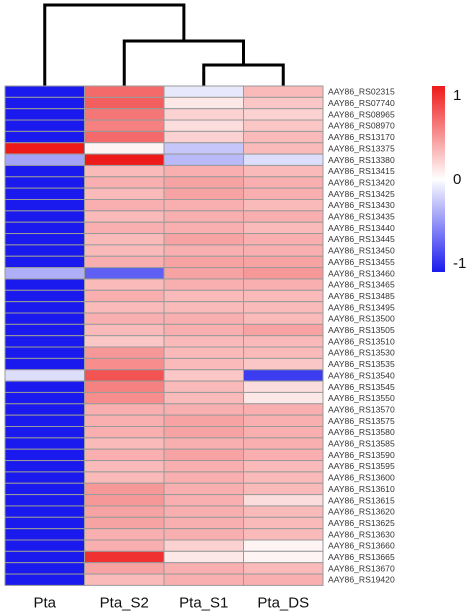 The height and width of the screenshot is (616, 474). What do you see at coordinates (361, 512) in the screenshot?
I see `row-label: AAY86_RS13620` at bounding box center [361, 512].